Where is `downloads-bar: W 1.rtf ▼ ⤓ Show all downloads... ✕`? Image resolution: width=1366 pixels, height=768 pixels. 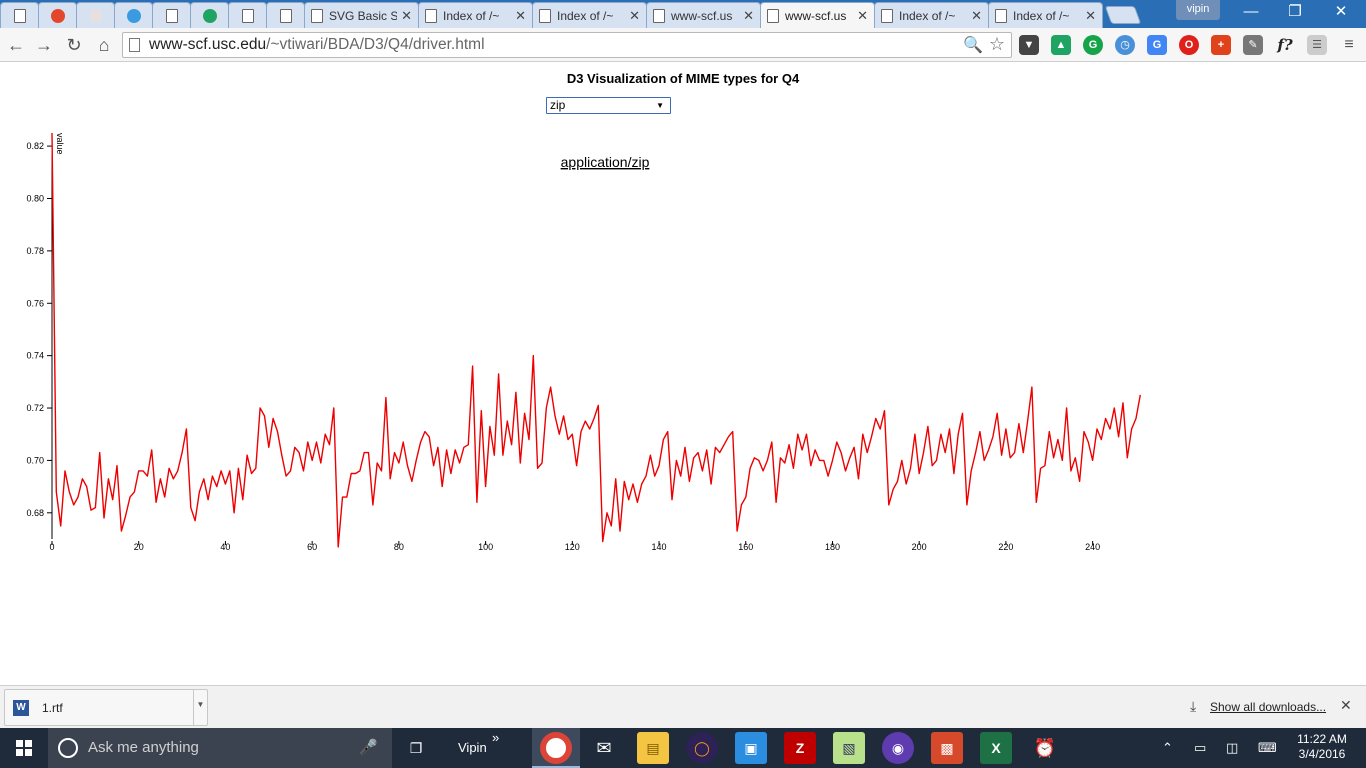
downloads-bar: W 1.rtf ▼ ⤓ Show all downloads... ✕ is located at coordinates (683, 706).